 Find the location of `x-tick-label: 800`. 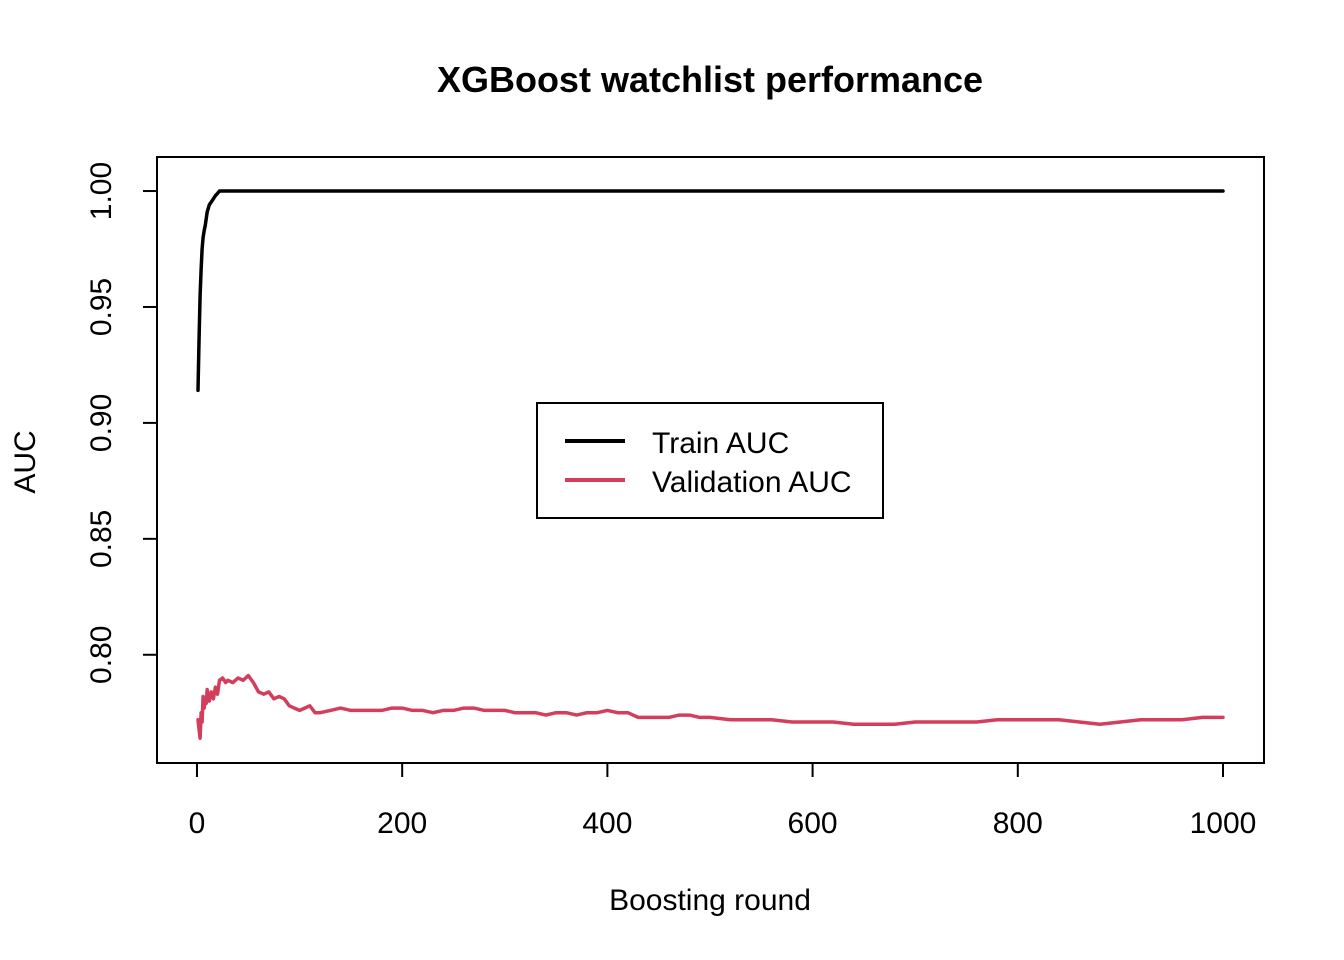

x-tick-label: 800 is located at coordinates (1018, 823).